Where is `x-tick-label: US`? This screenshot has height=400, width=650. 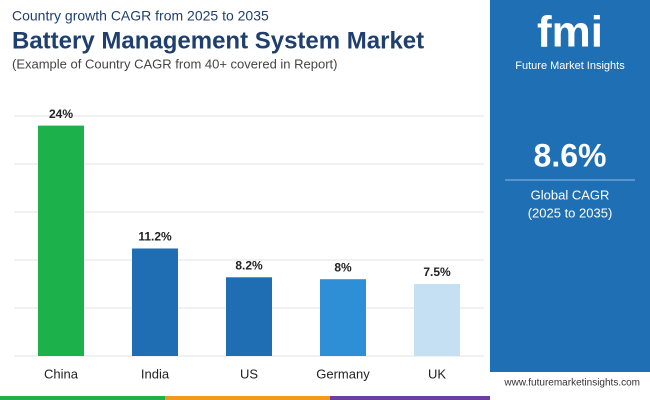 x-tick-label: US is located at coordinates (249, 373).